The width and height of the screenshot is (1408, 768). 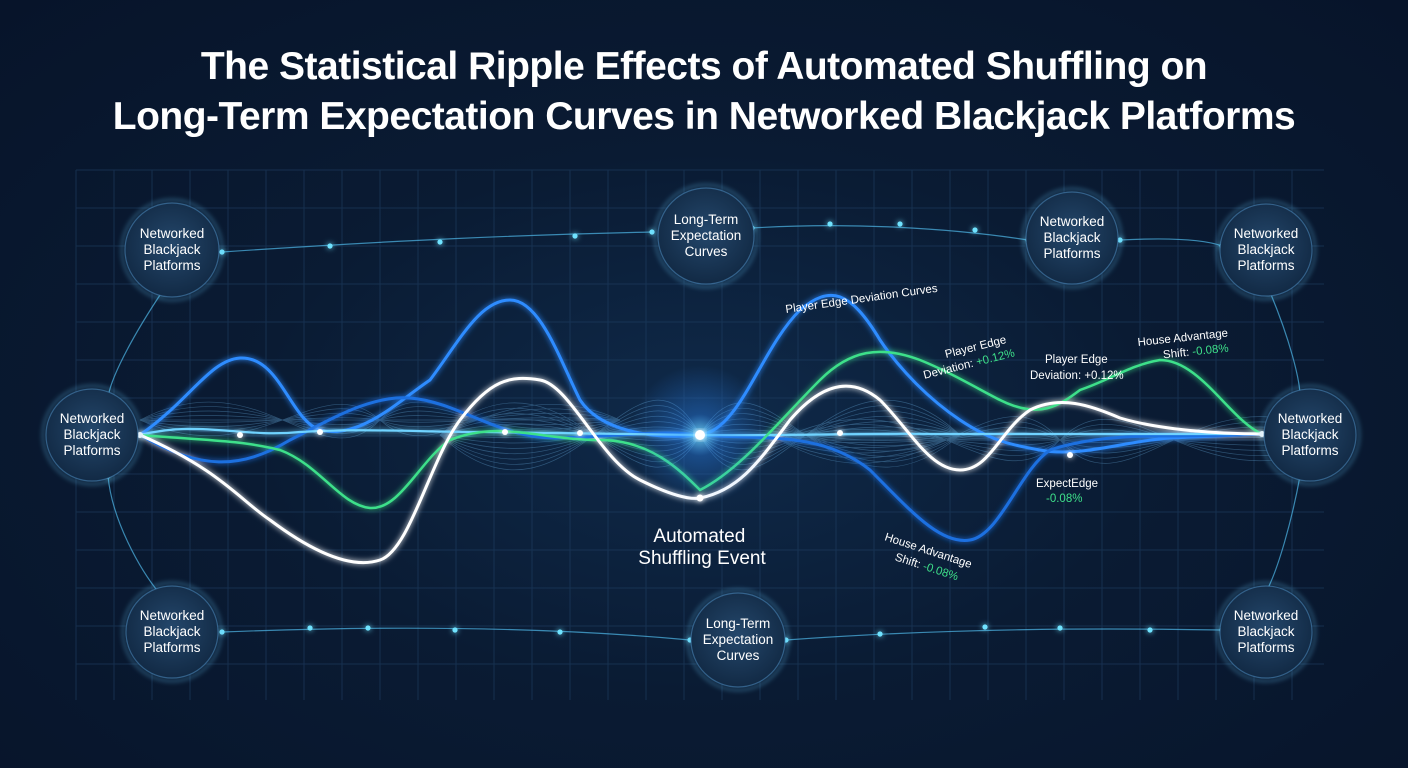 I want to click on node-top-right-inner: Networked Blackjack Platforms, so click(x=1072, y=238).